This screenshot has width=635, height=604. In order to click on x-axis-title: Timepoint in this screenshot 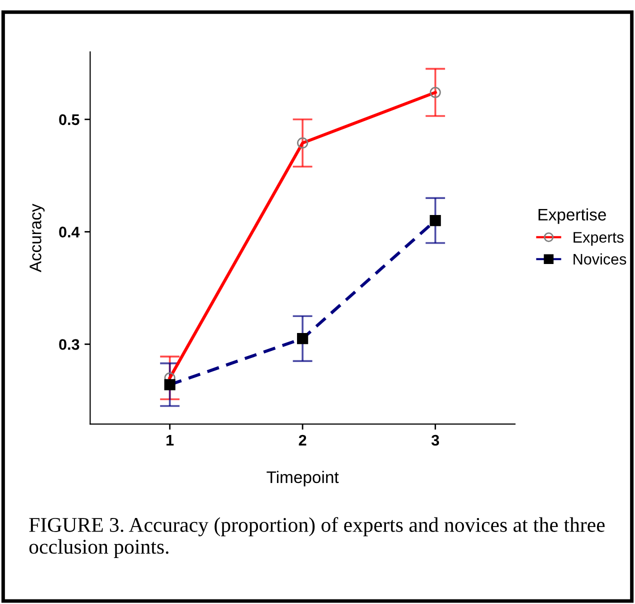, I will do `click(302, 478)`.